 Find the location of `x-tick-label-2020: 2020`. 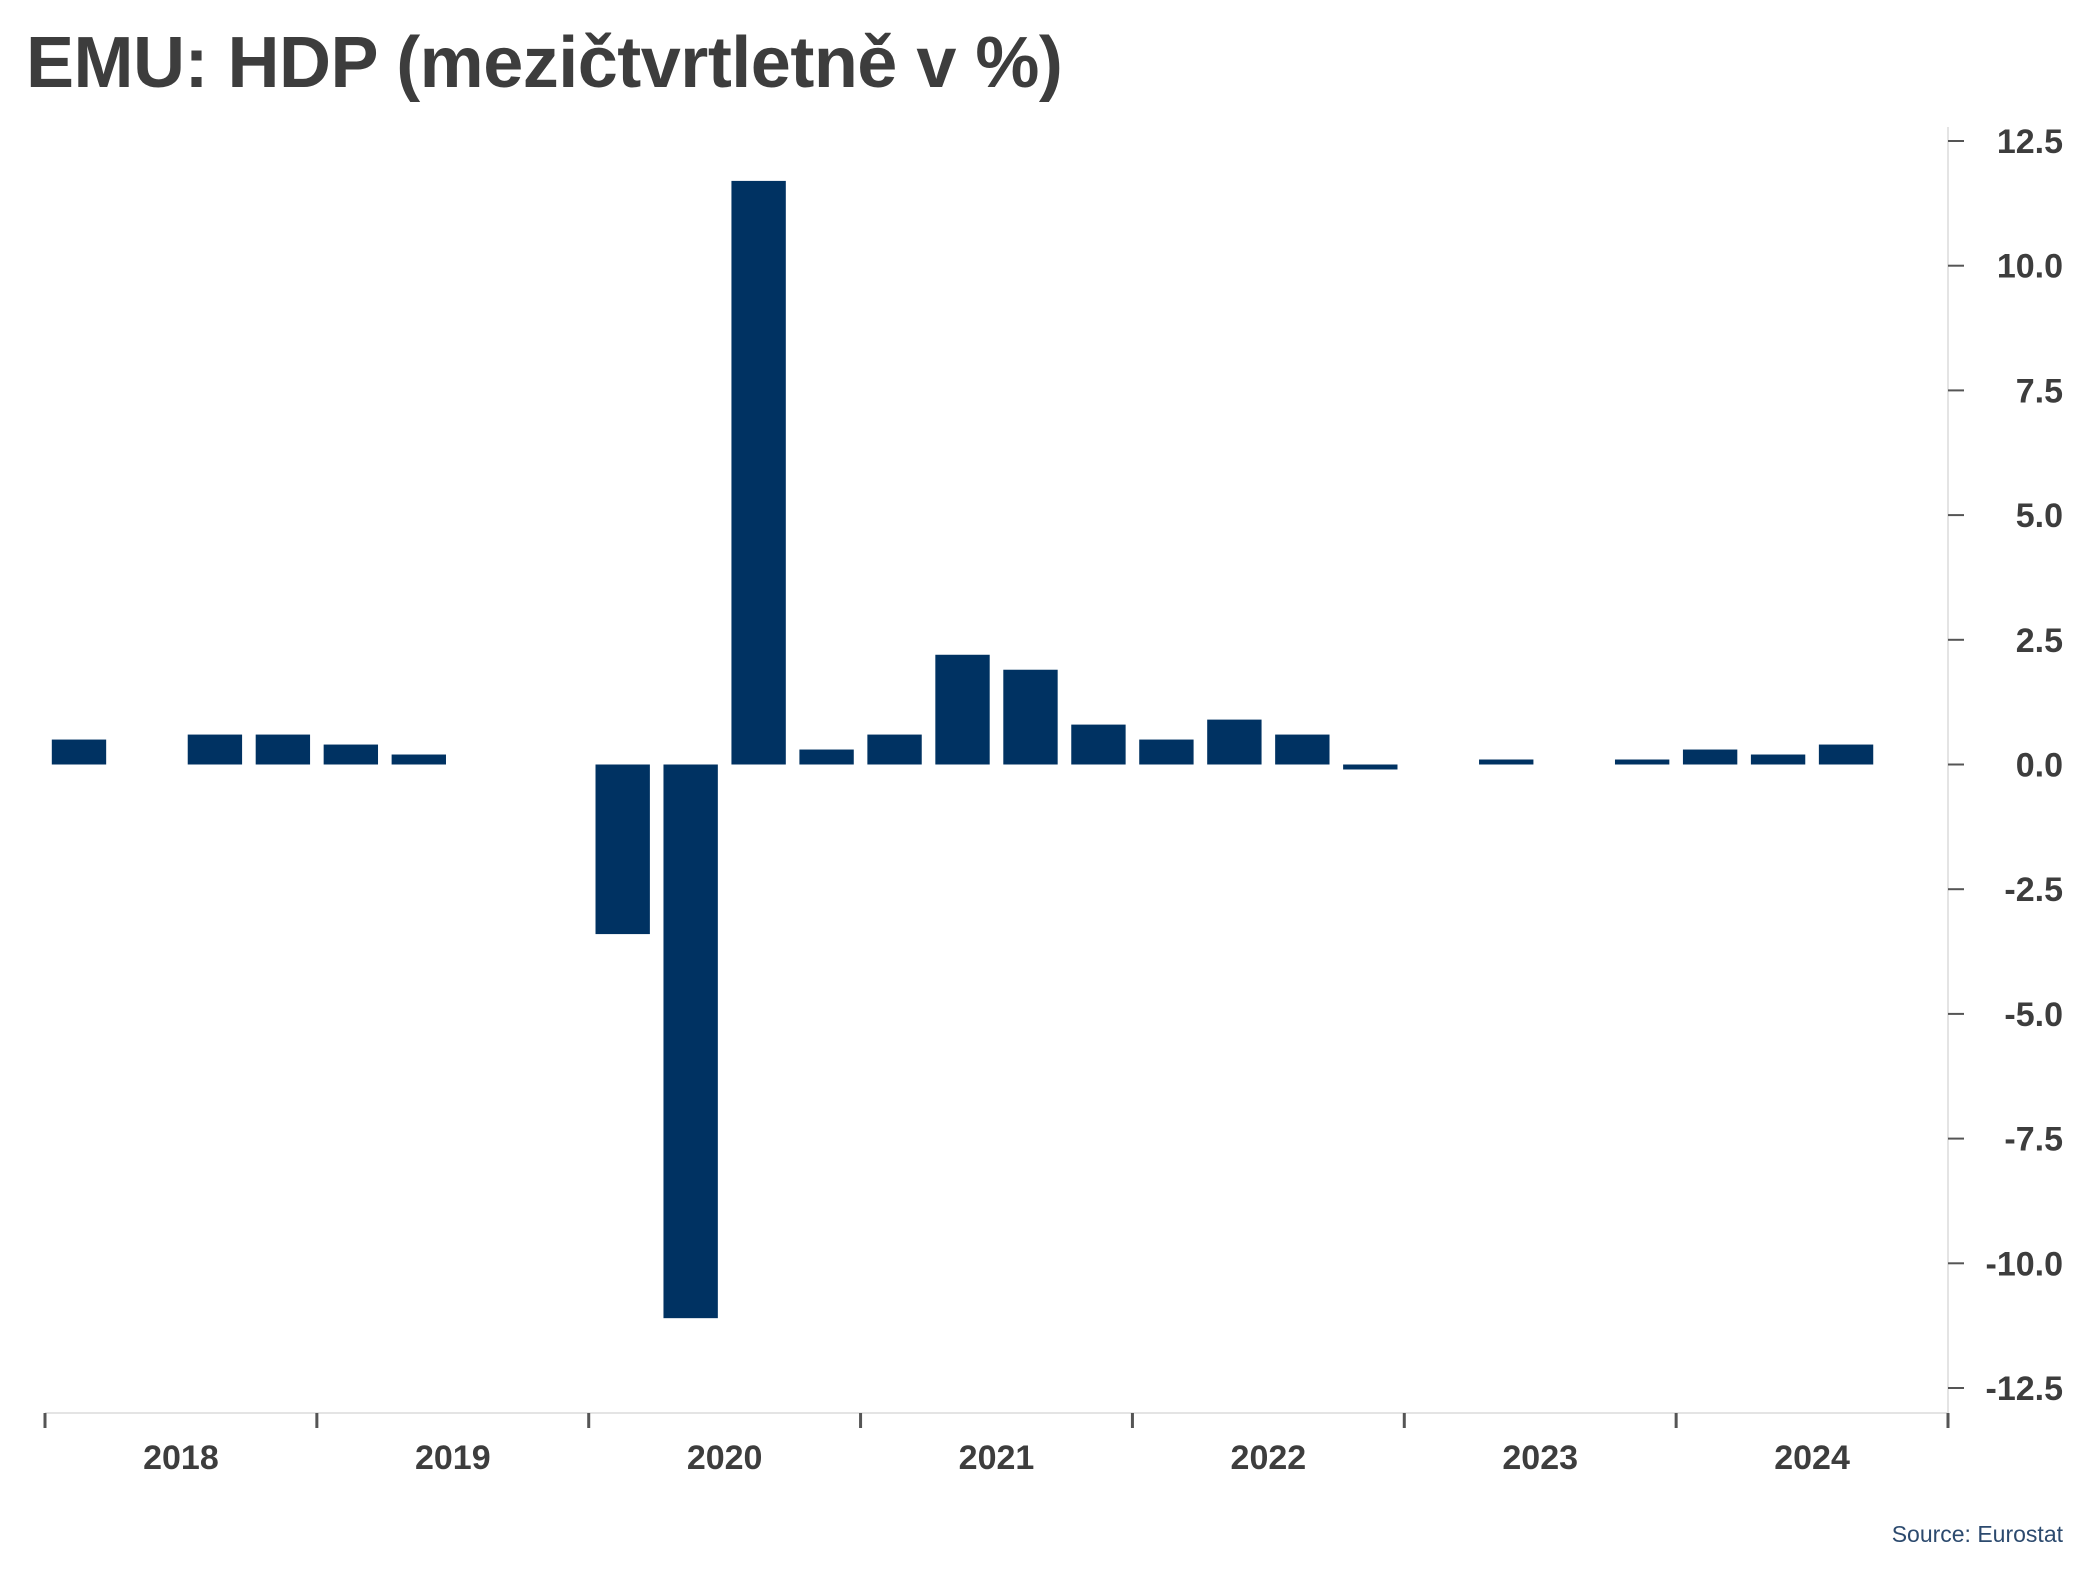

x-tick-label-2020: 2020 is located at coordinates (725, 1458).